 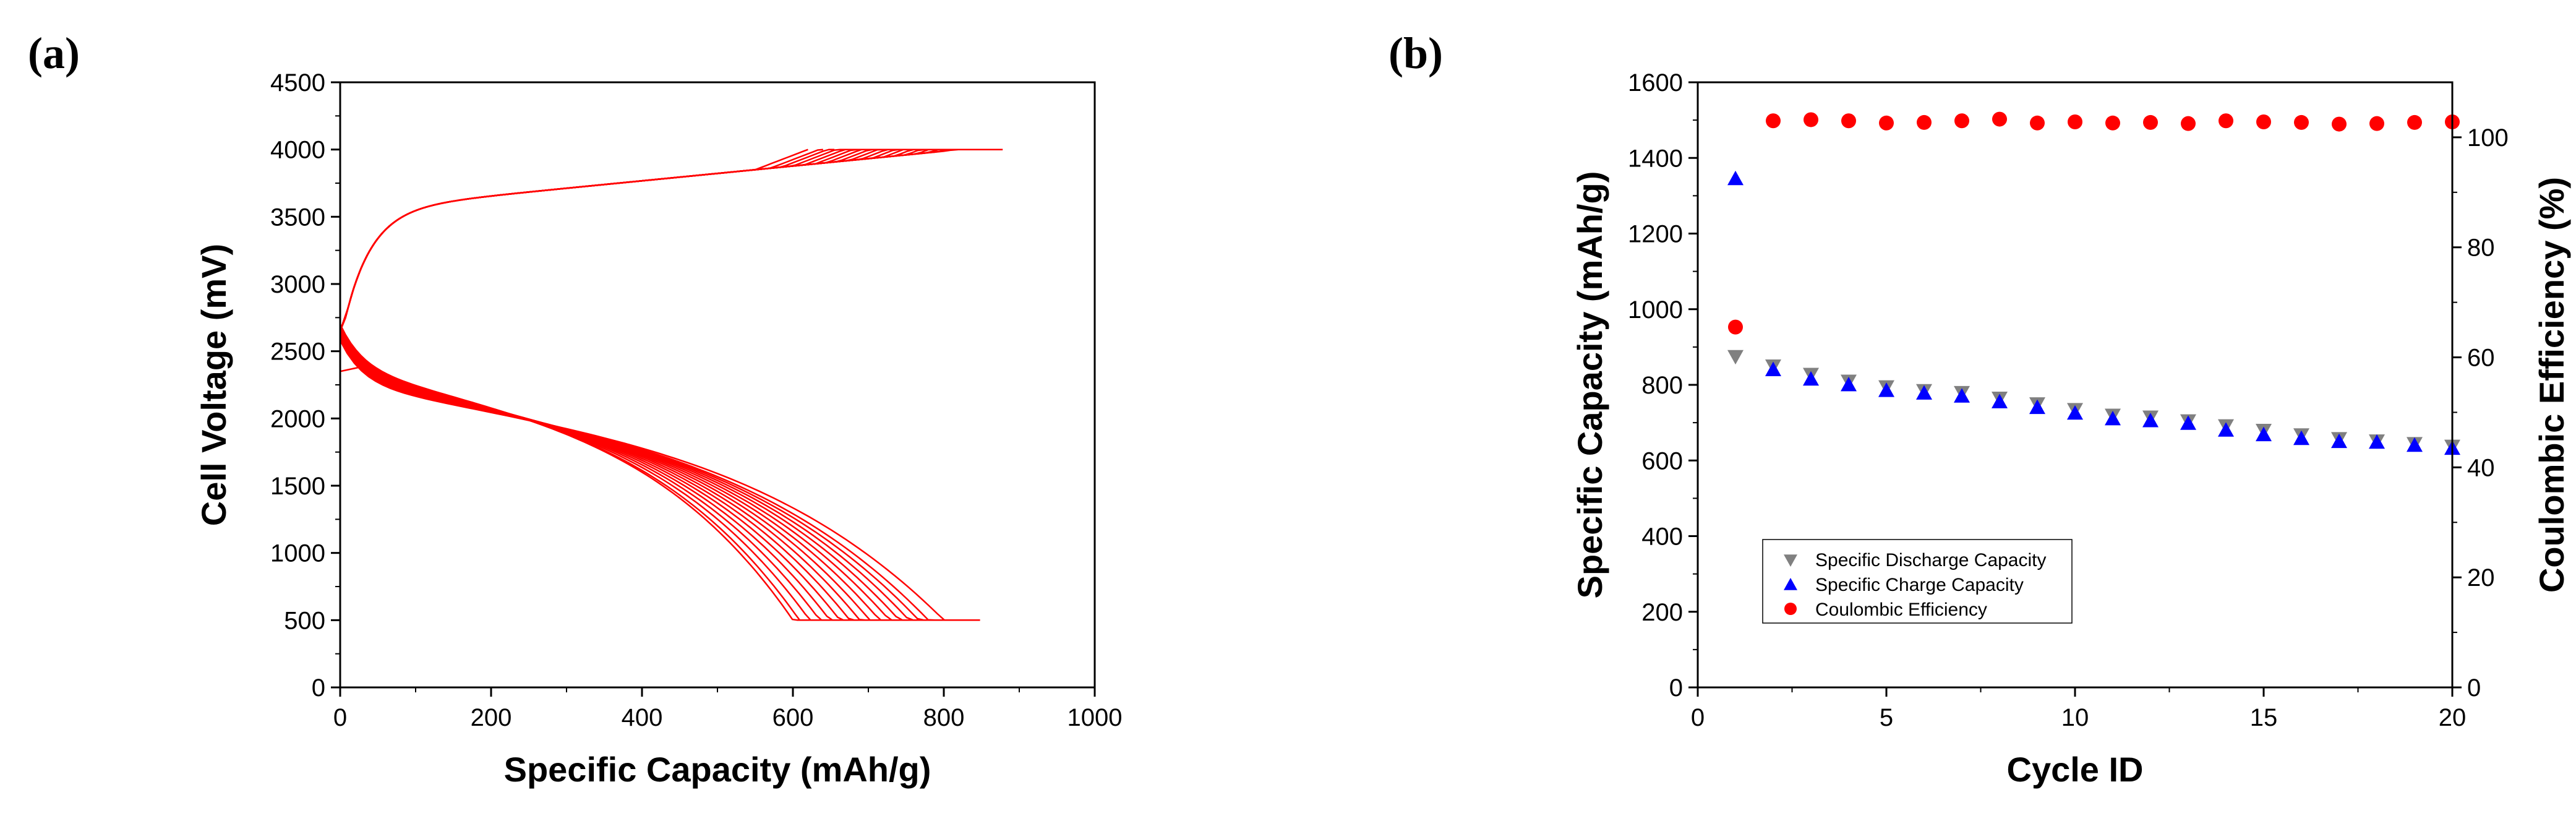 I want to click on panel-b-left-y-axis-title: Specific Capacity (mAh/g), so click(x=1590, y=385).